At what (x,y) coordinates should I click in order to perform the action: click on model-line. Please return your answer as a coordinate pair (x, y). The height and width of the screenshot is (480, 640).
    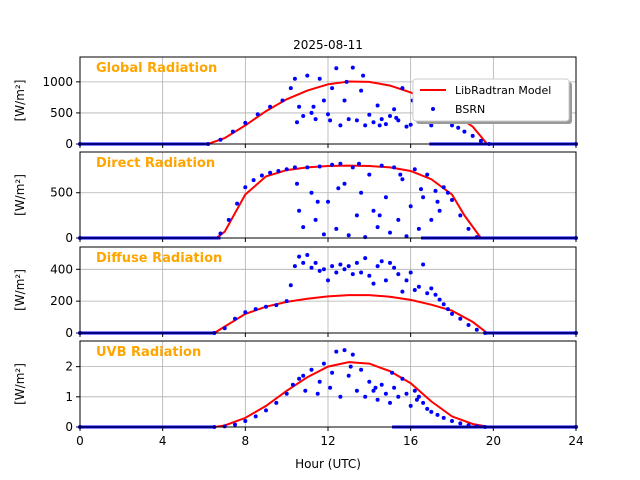
    Looking at the image, I should click on (328, 394).